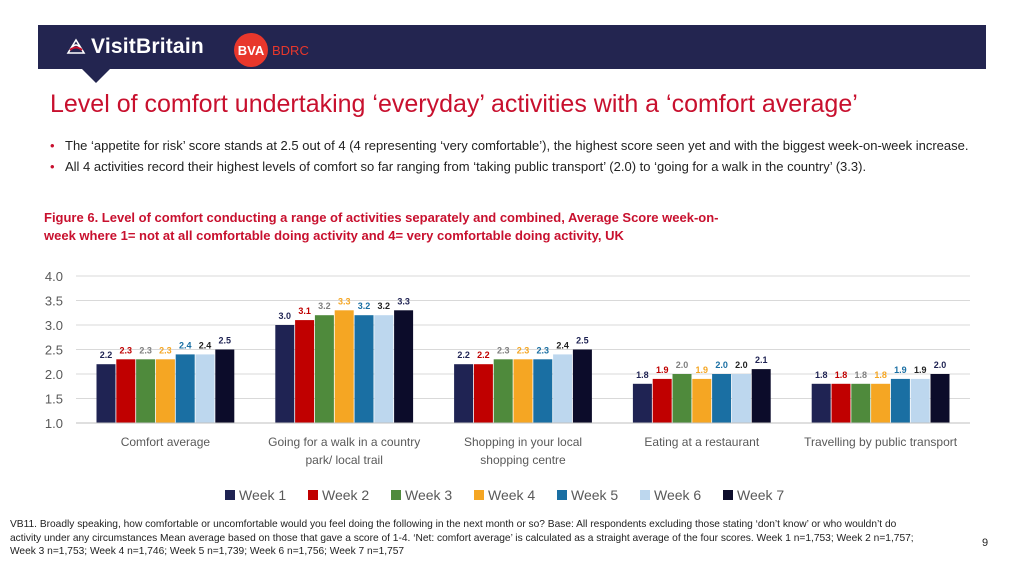  I want to click on y-tick-label: 2.5, so click(54, 350).